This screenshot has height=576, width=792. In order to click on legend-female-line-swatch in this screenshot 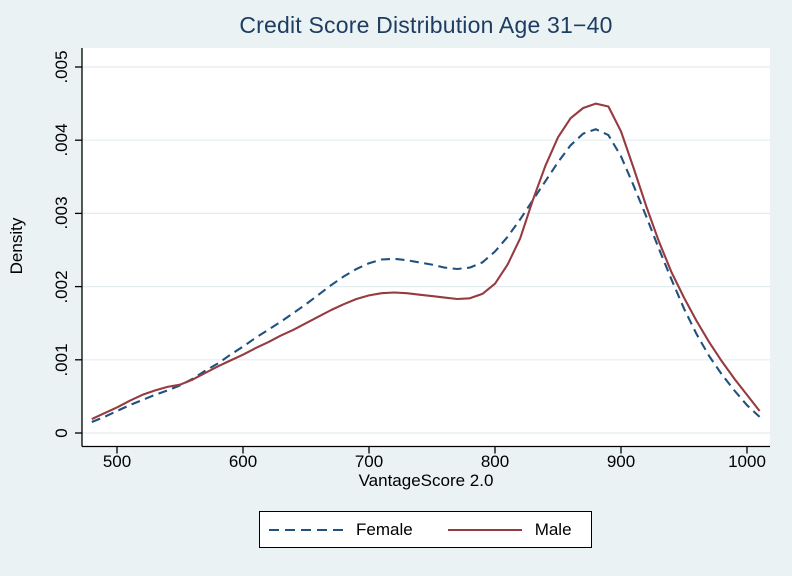, I will do `click(306, 529)`.